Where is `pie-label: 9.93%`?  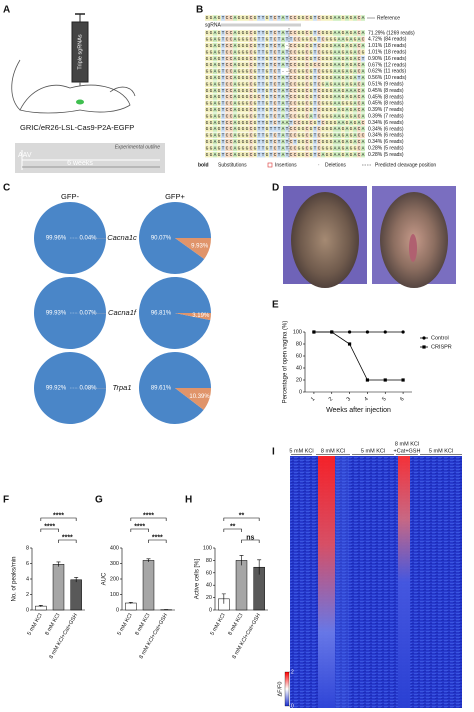
pie-label: 9.93% is located at coordinates (200, 247).